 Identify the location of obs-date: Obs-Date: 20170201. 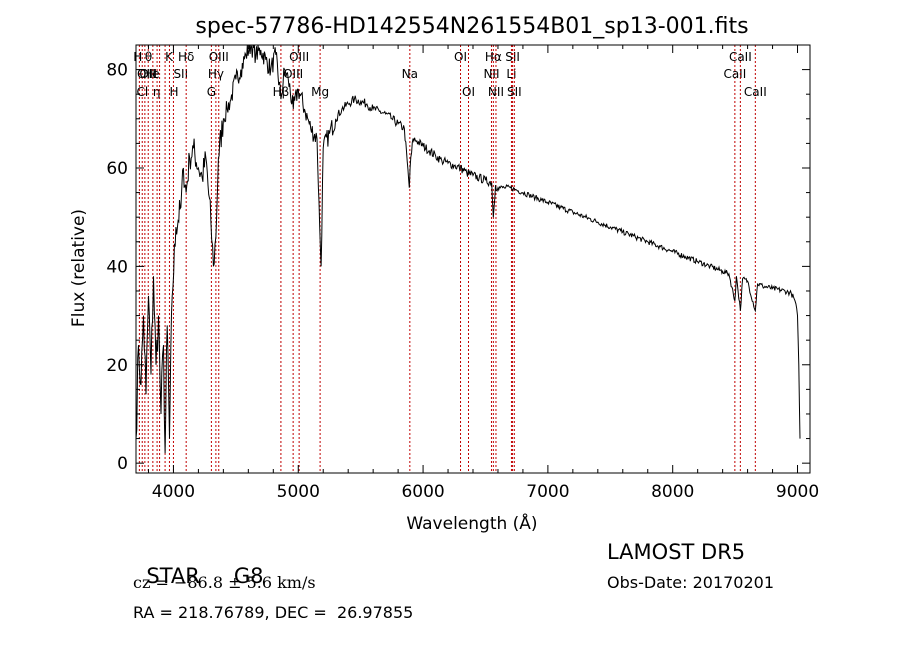
(691, 582).